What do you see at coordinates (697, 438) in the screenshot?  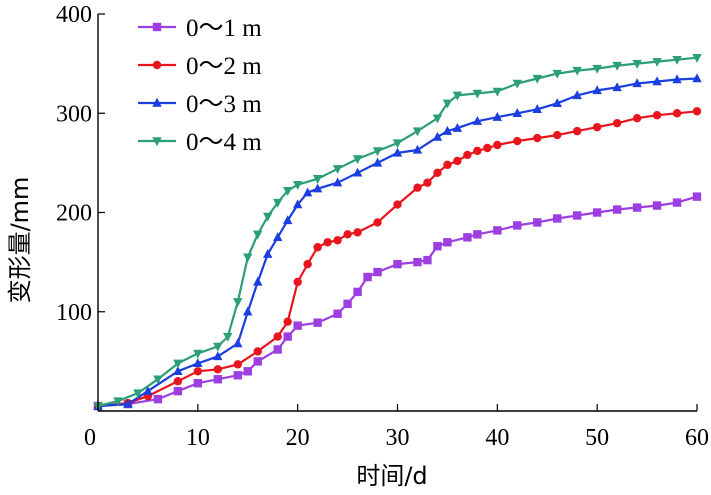 I see `x-tick-label: 60` at bounding box center [697, 438].